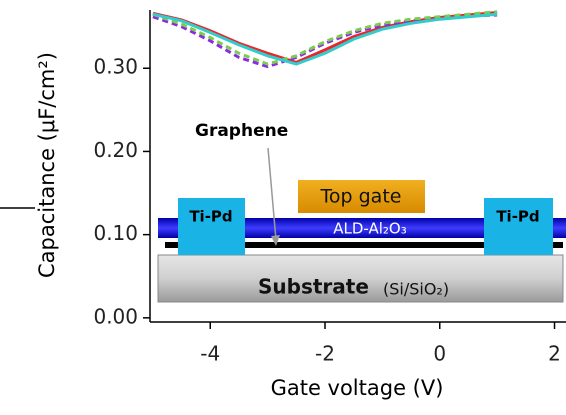 Image resolution: width=566 pixels, height=415 pixels. What do you see at coordinates (364, 245) in the screenshot?
I see `graphene-layer` at bounding box center [364, 245].